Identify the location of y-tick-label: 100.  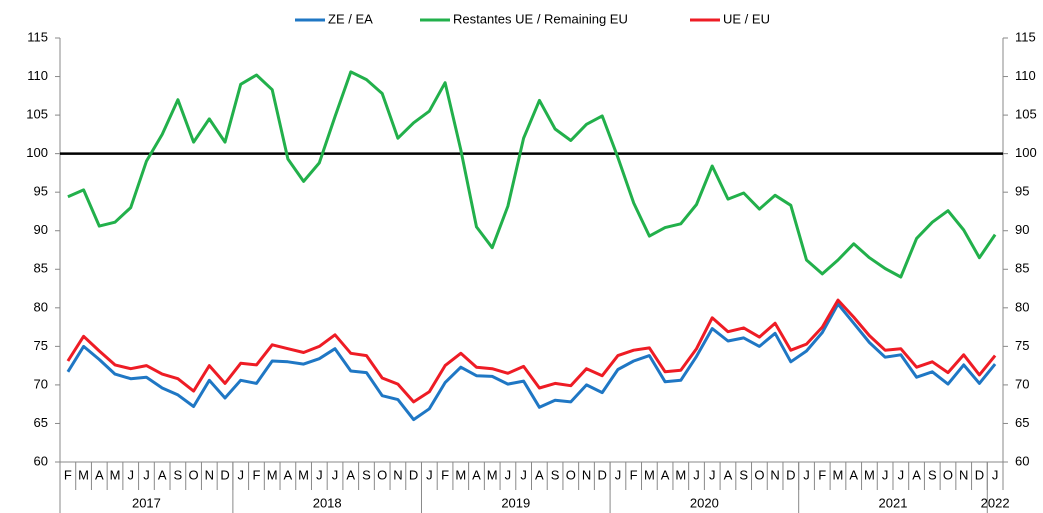
(37, 152).